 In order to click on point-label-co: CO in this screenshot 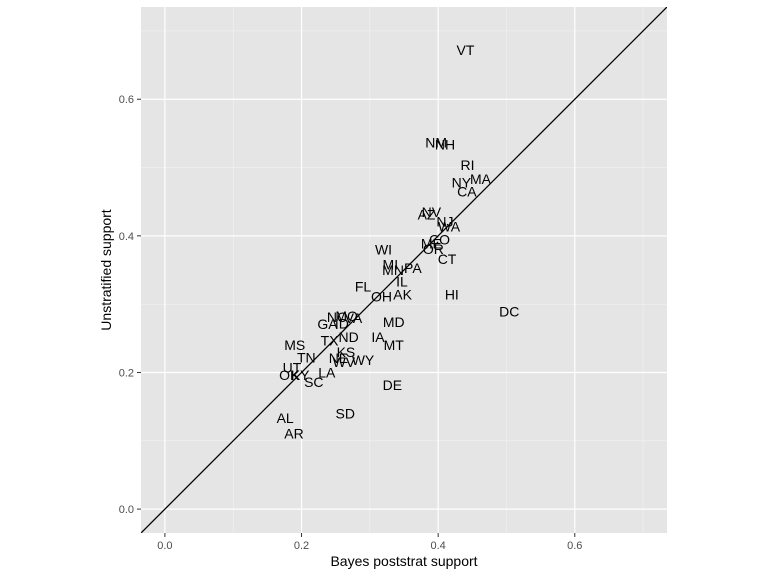, I will do `click(439, 239)`.